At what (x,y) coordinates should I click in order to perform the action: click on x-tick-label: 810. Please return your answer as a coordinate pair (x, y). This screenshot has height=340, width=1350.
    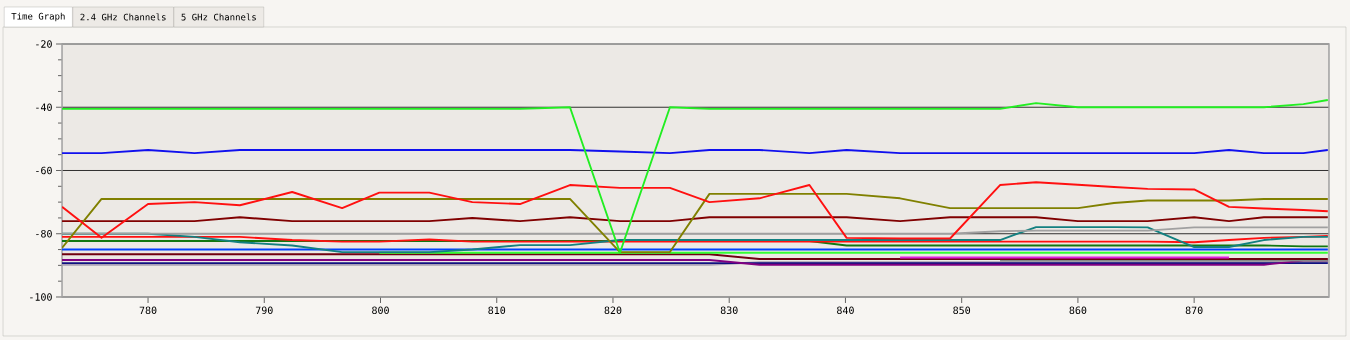
    Looking at the image, I should click on (497, 310).